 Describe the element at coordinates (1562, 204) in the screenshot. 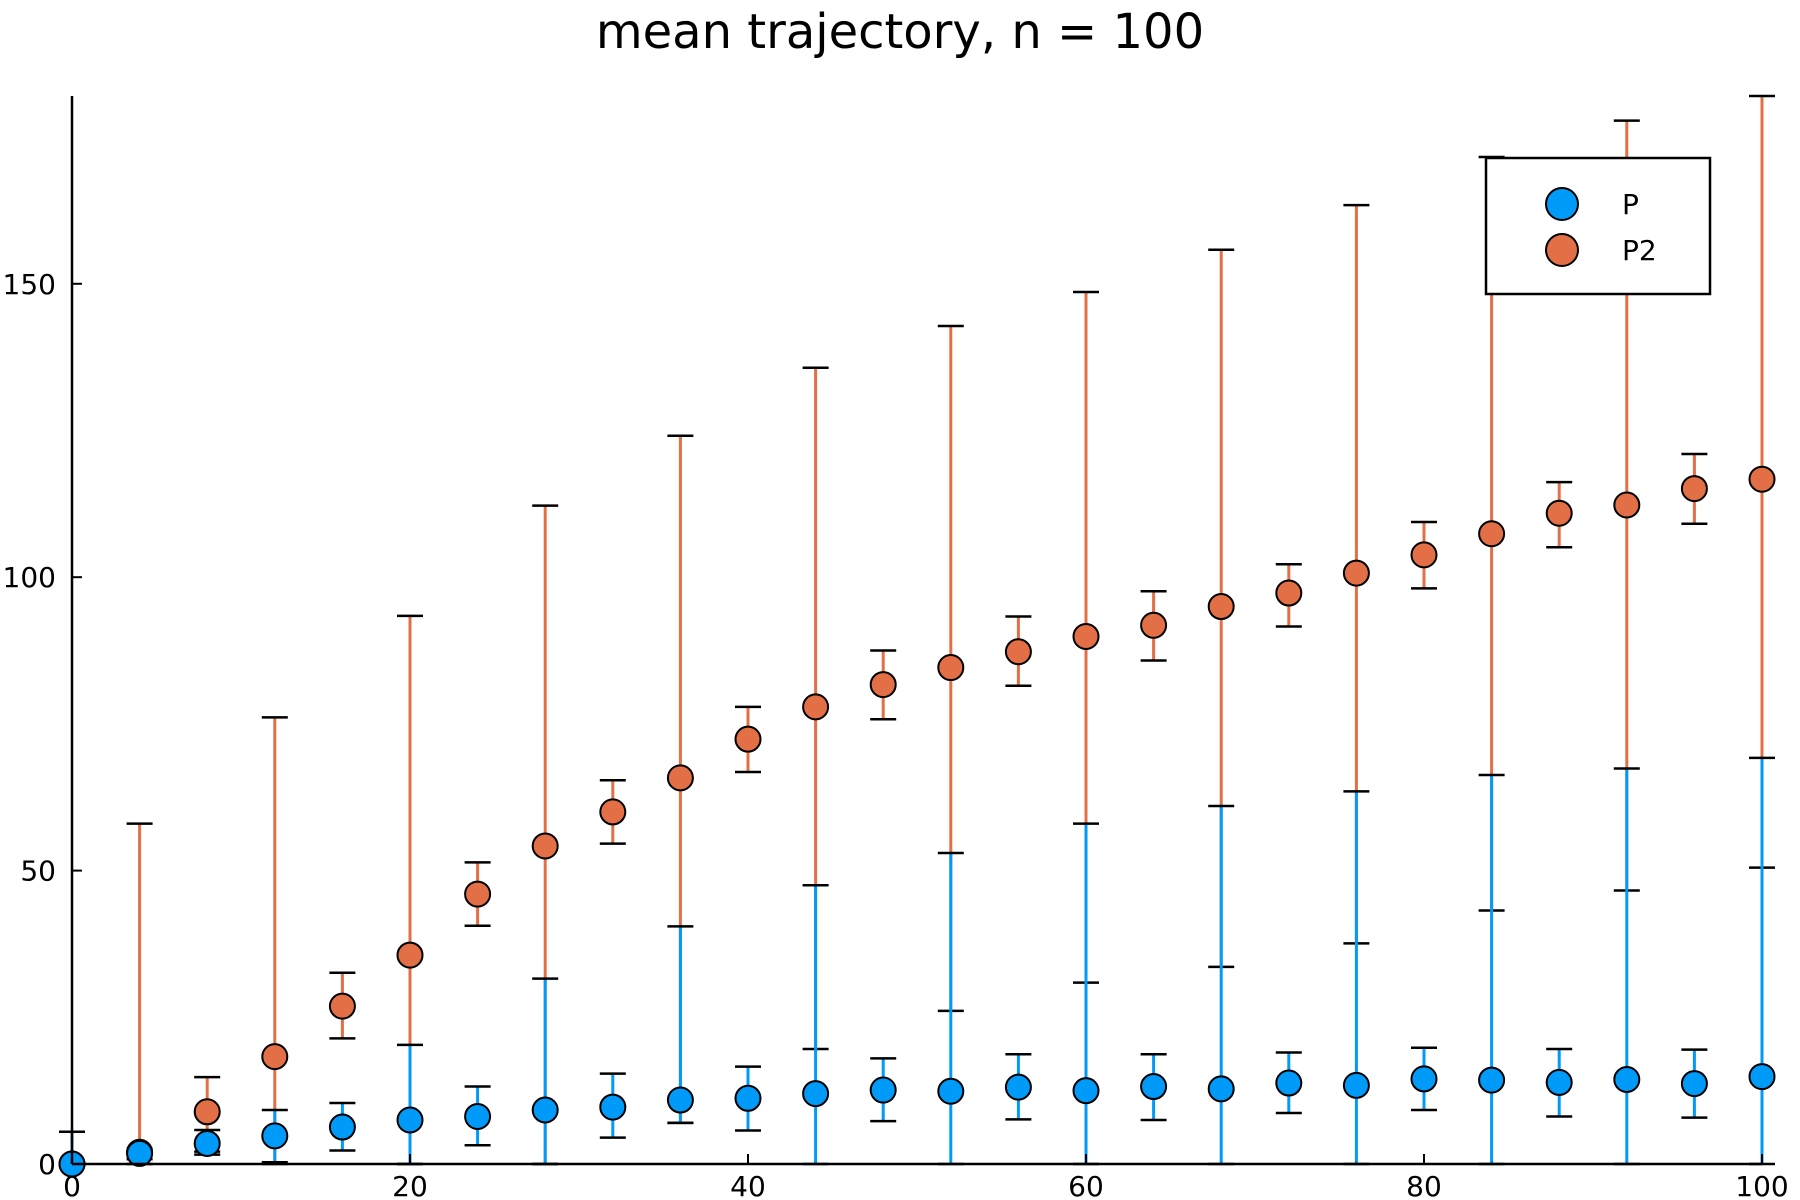

I see `legend-marker-p` at that location.